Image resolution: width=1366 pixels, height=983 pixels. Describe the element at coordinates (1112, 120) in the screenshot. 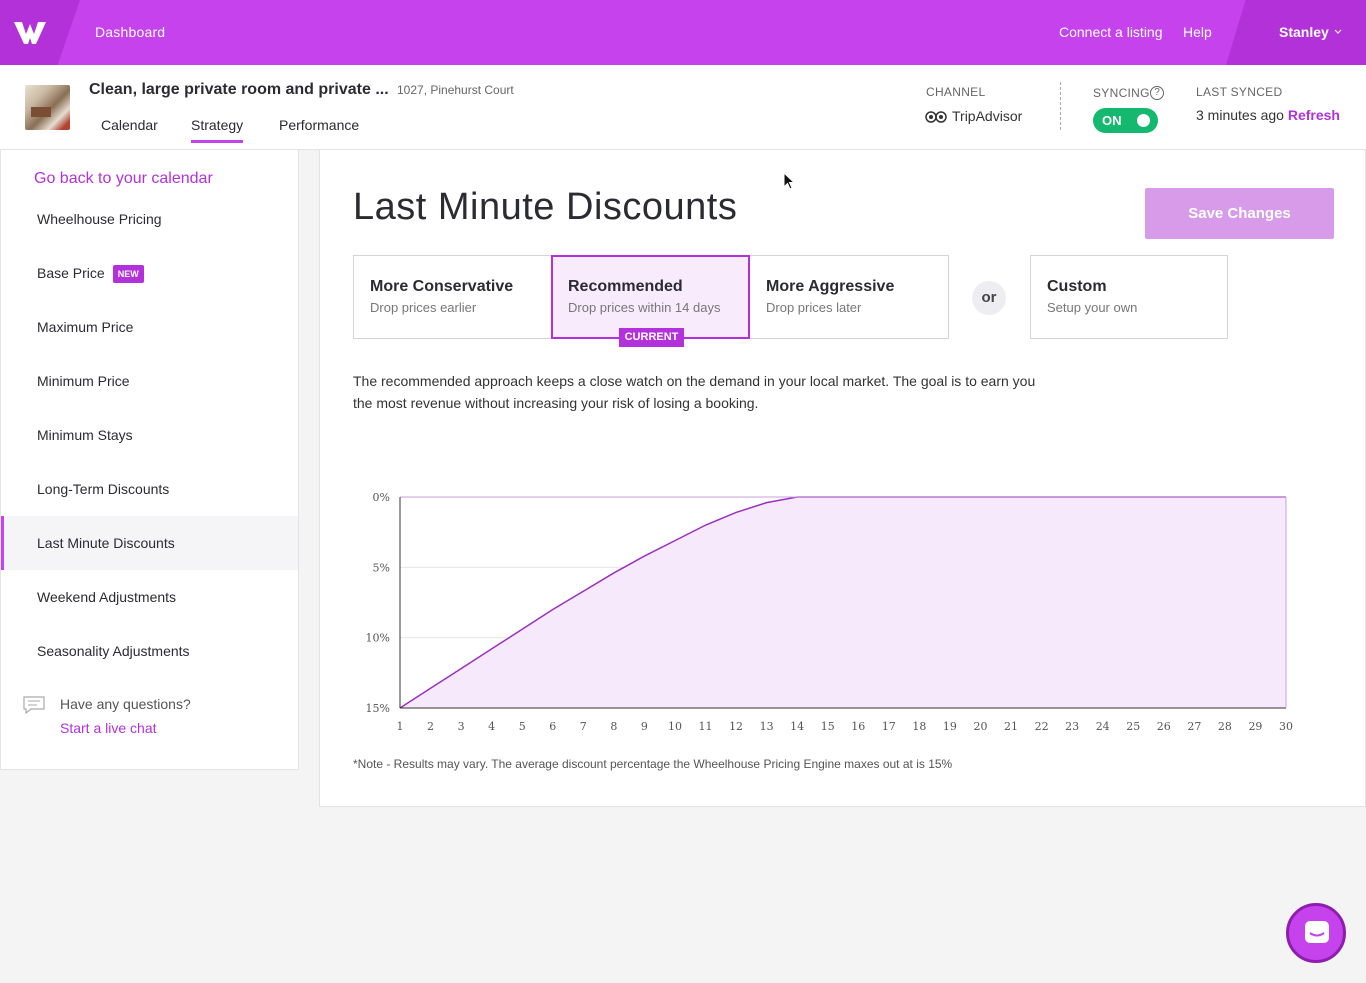

I see `sync-state-label: ON` at that location.